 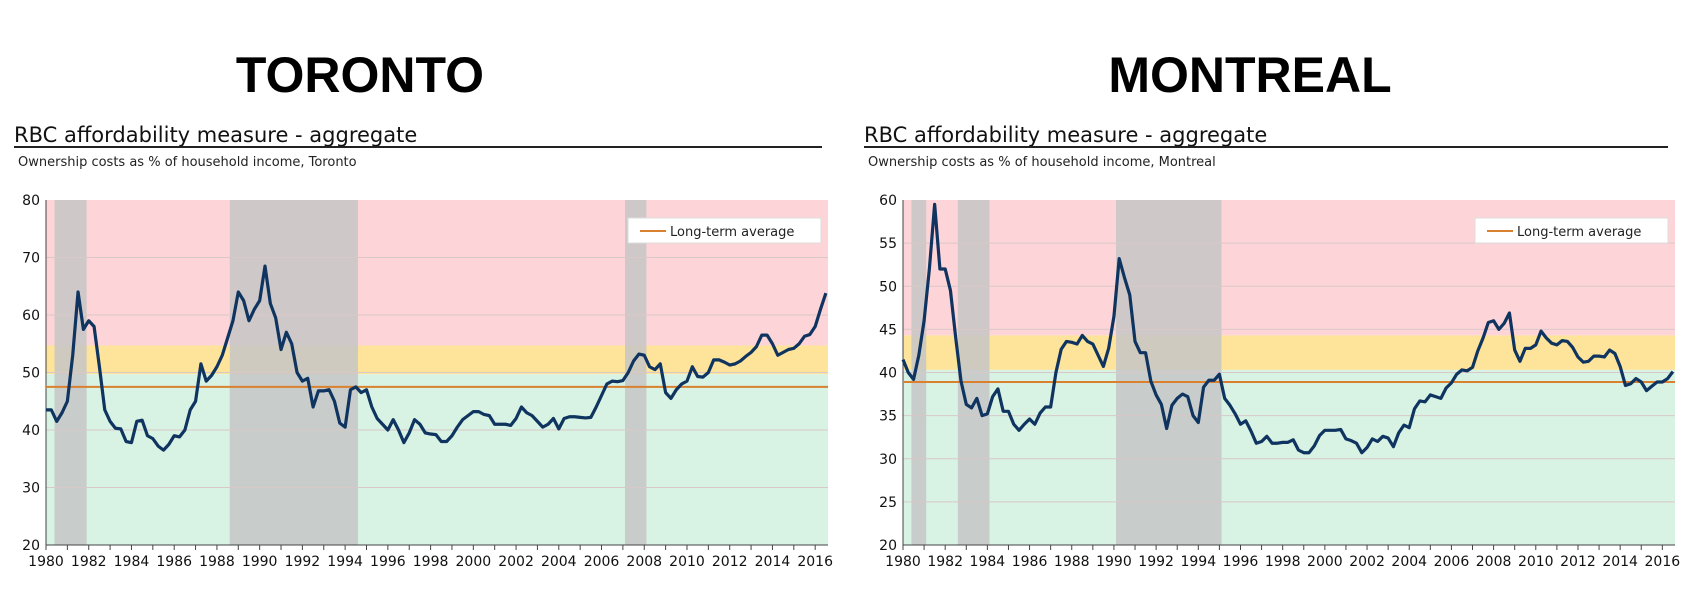 I want to click on y-tick-label: 55, so click(x=888, y=244).